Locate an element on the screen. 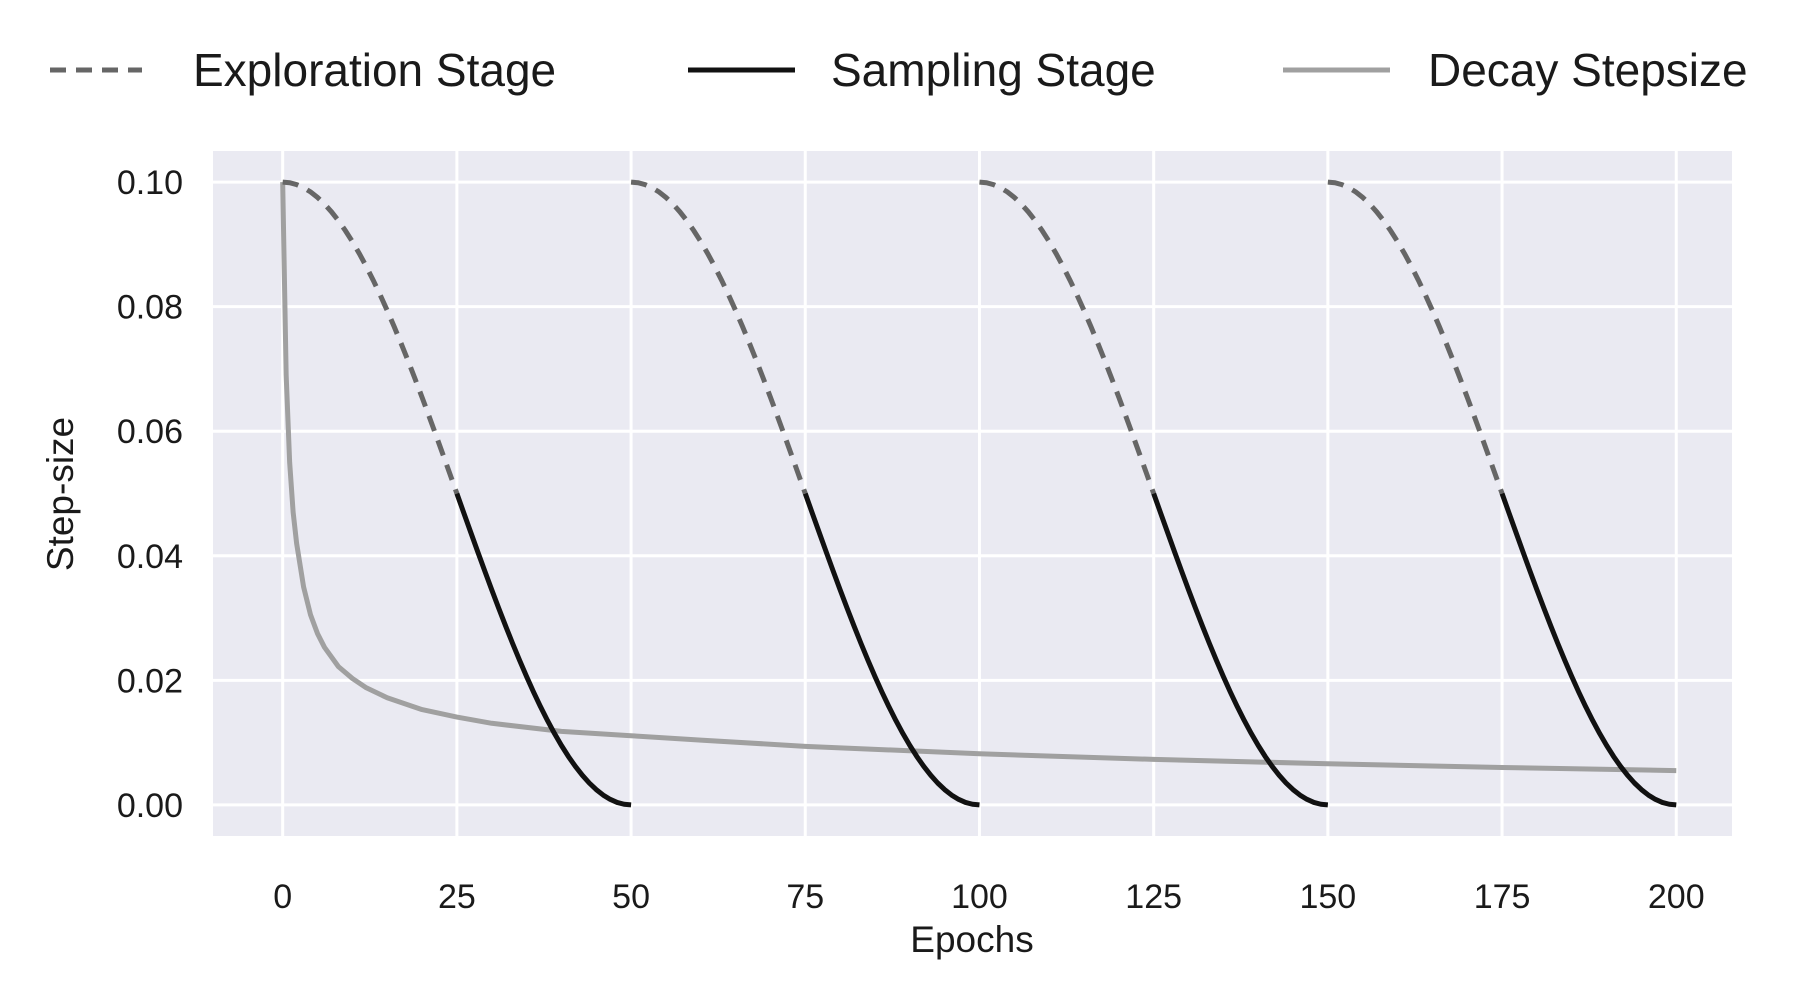 Image resolution: width=1815 pixels, height=987 pixels. x-tick-label: 0 is located at coordinates (282, 897).